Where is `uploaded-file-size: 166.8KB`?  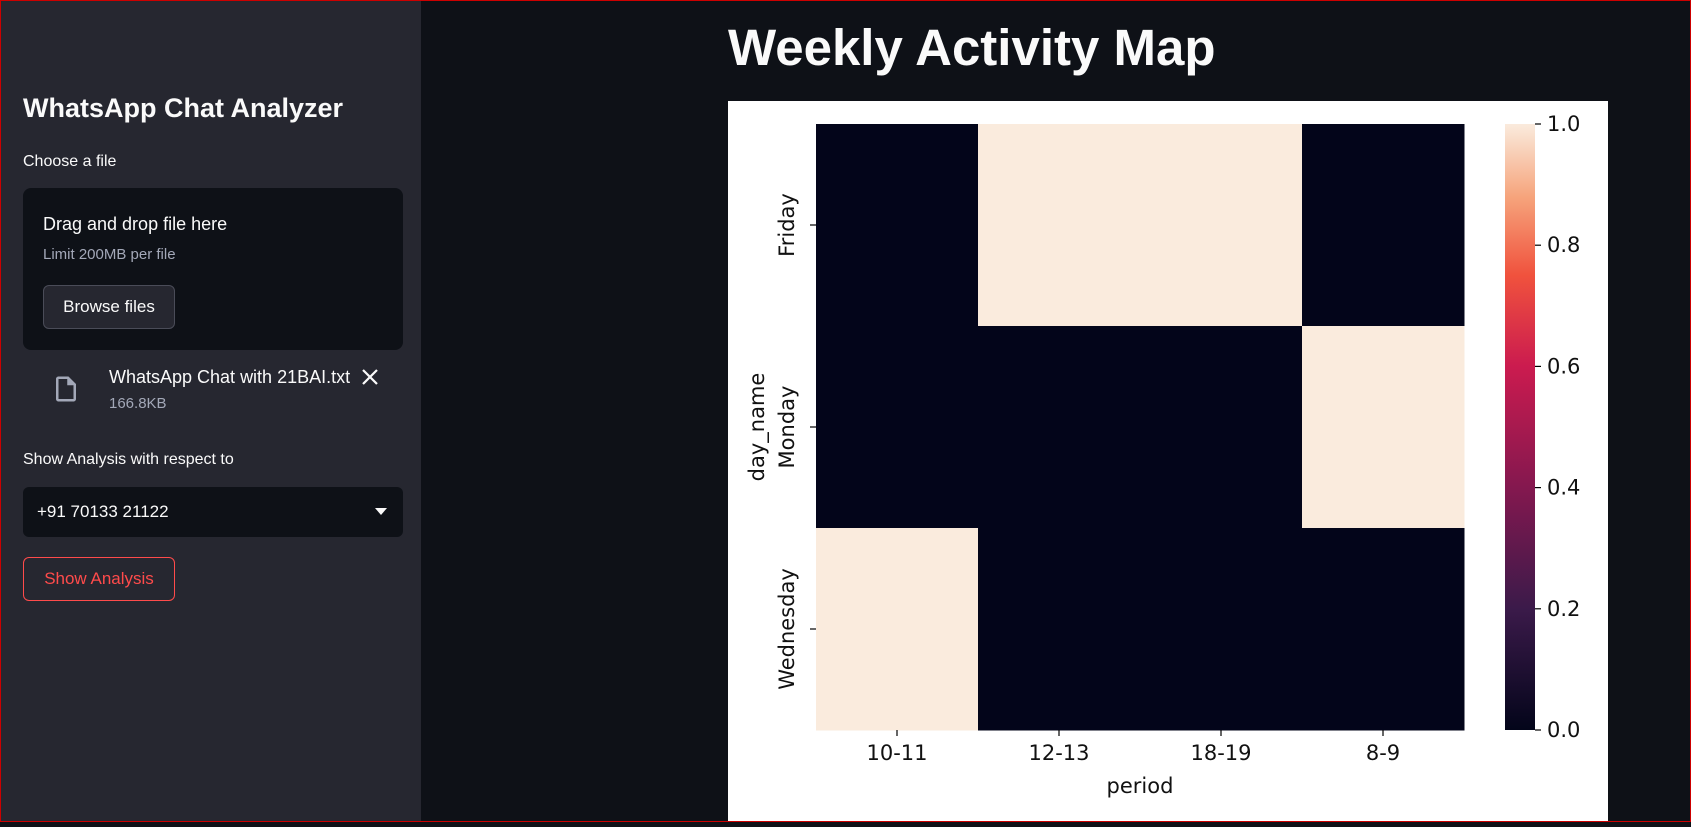 uploaded-file-size: 166.8KB is located at coordinates (138, 403).